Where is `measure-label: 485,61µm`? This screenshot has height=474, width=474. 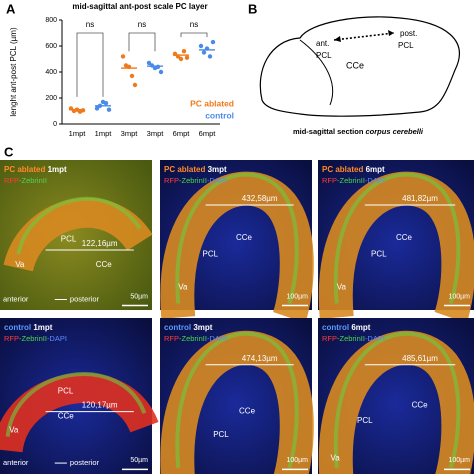
measure-label: 485,61µm is located at coordinates (420, 358).